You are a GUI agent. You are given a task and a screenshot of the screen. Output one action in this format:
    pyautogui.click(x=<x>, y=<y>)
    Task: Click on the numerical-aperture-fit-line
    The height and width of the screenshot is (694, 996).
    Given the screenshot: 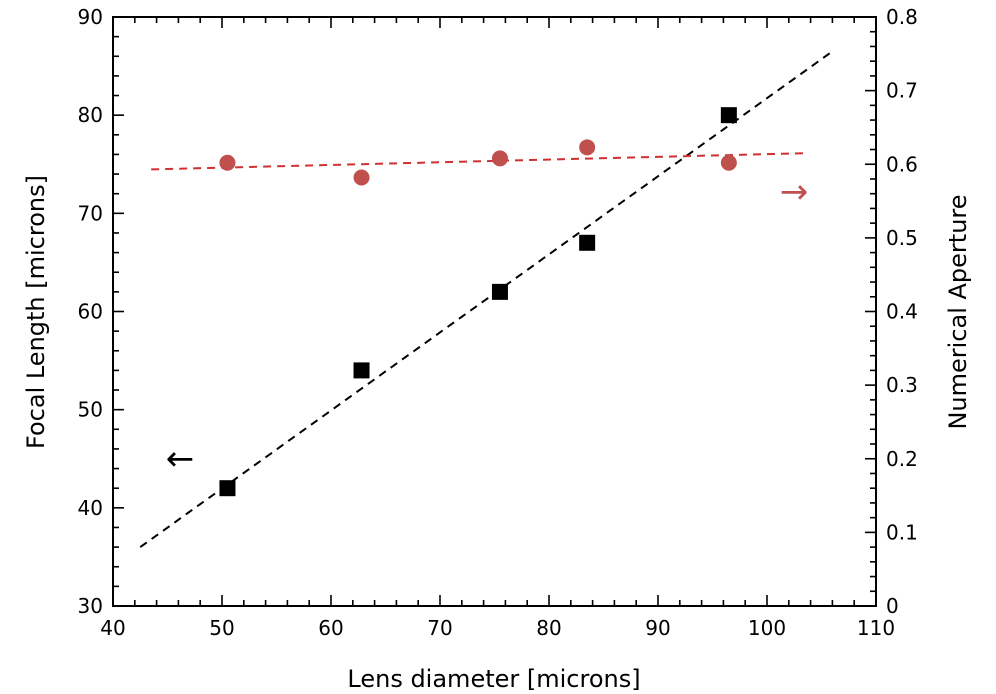 What is the action you would take?
    pyautogui.click(x=478, y=161)
    